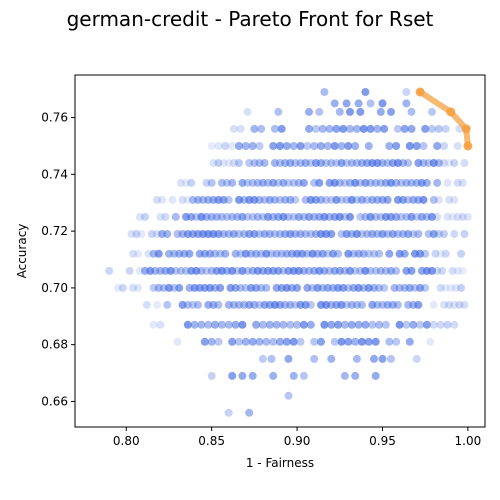  I want to click on y-tick-label: 0.76, so click(54, 118).